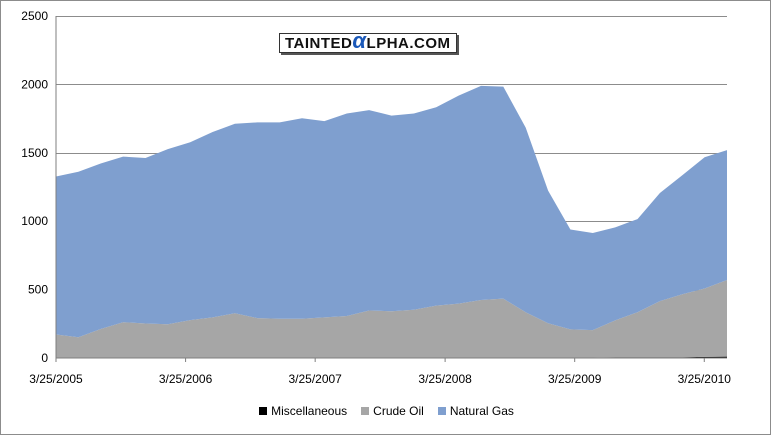  What do you see at coordinates (56, 379) in the screenshot?
I see `x-tick-label-0: 3/25/2005` at bounding box center [56, 379].